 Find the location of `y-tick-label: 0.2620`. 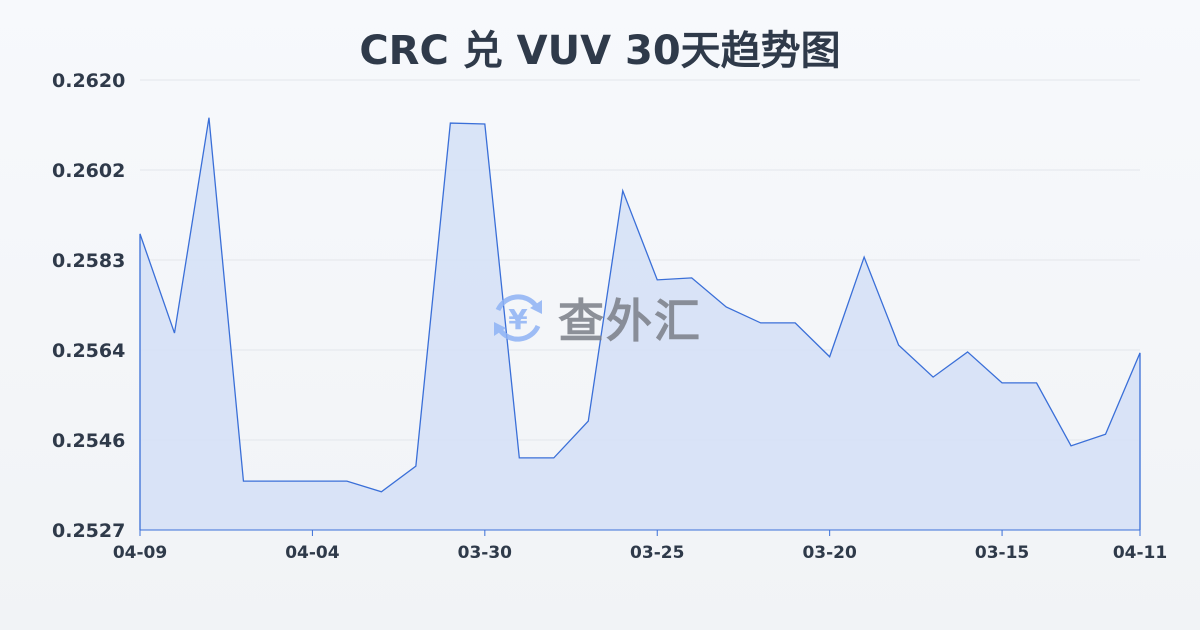

y-tick-label: 0.2620 is located at coordinates (88, 81).